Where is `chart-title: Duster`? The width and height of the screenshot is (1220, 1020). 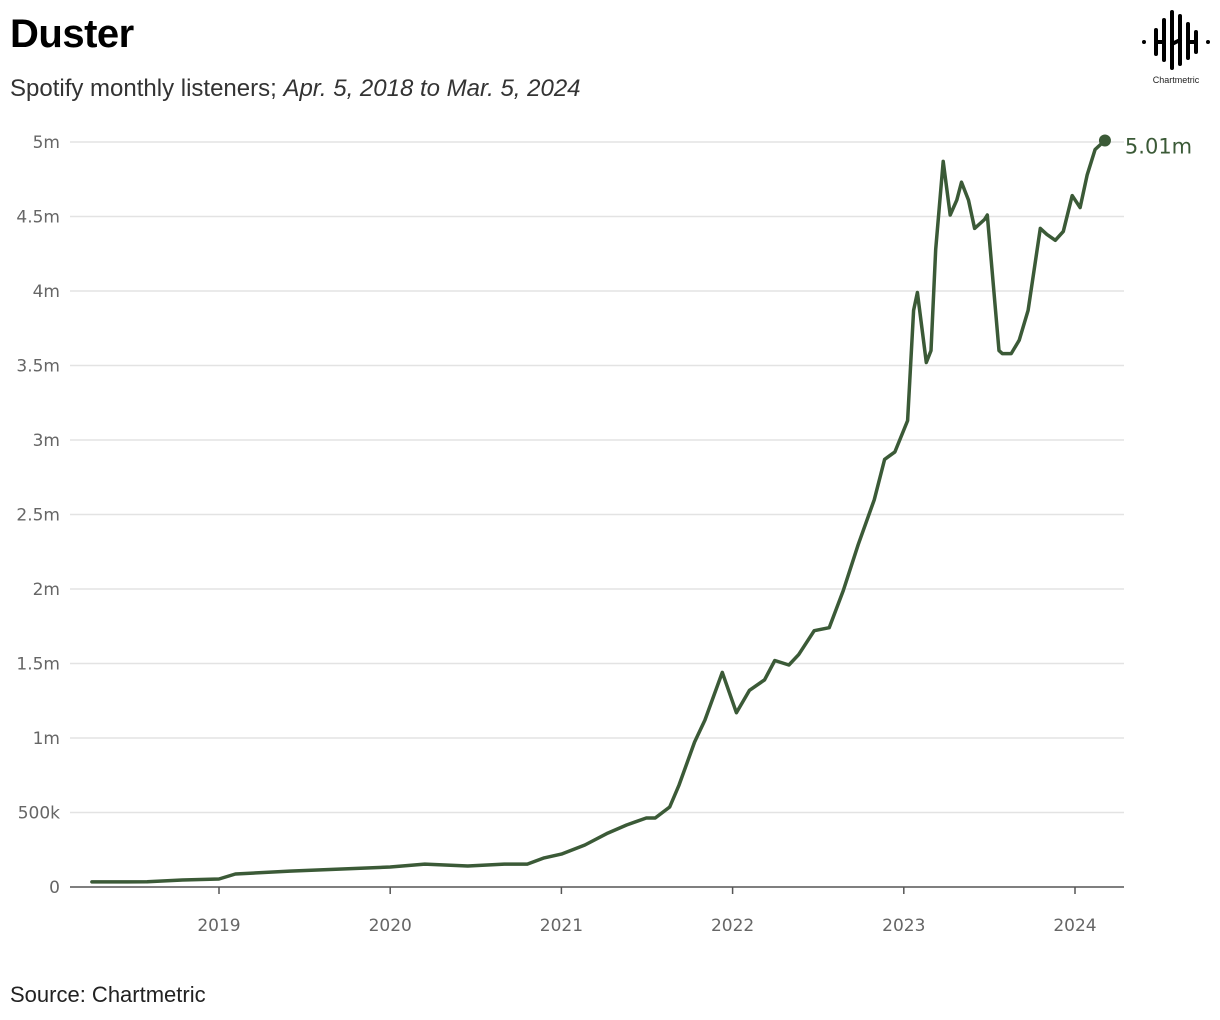
chart-title: Duster is located at coordinates (72, 34).